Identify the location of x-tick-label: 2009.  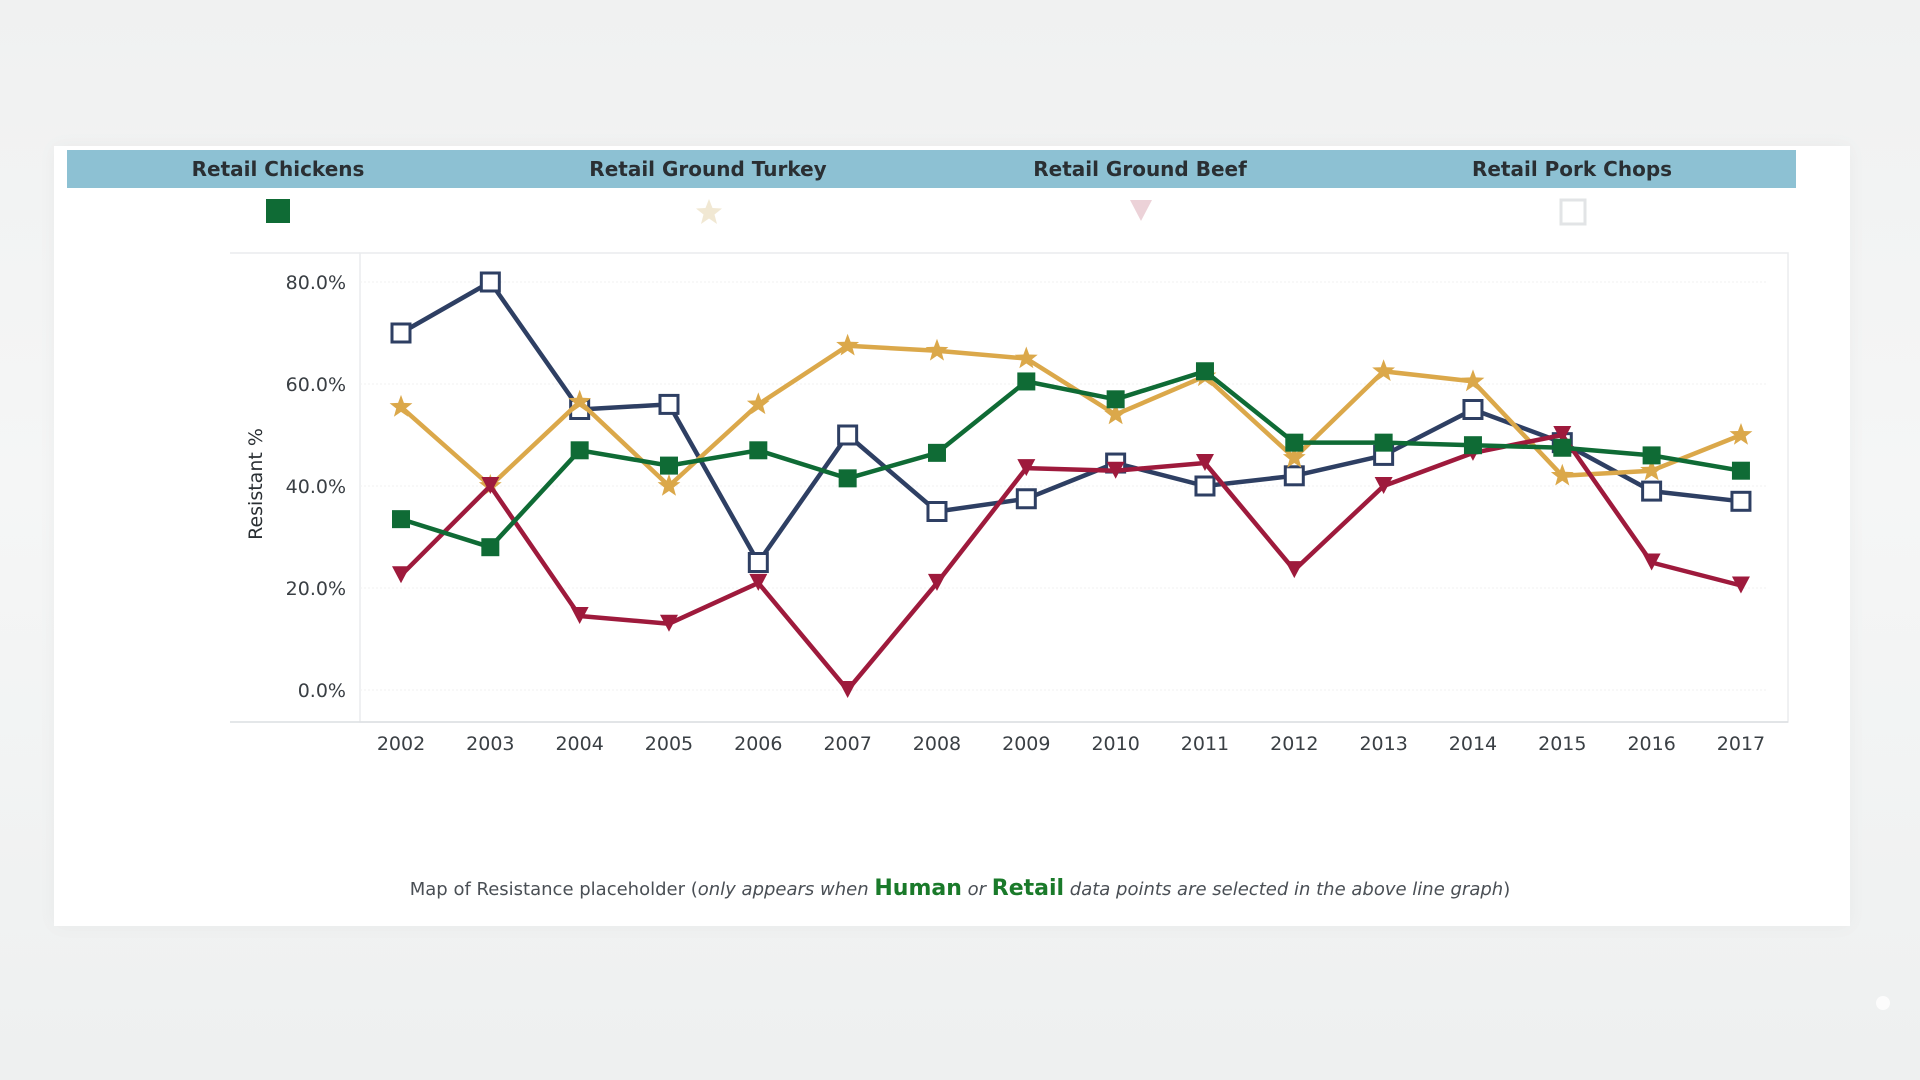
(1026, 744).